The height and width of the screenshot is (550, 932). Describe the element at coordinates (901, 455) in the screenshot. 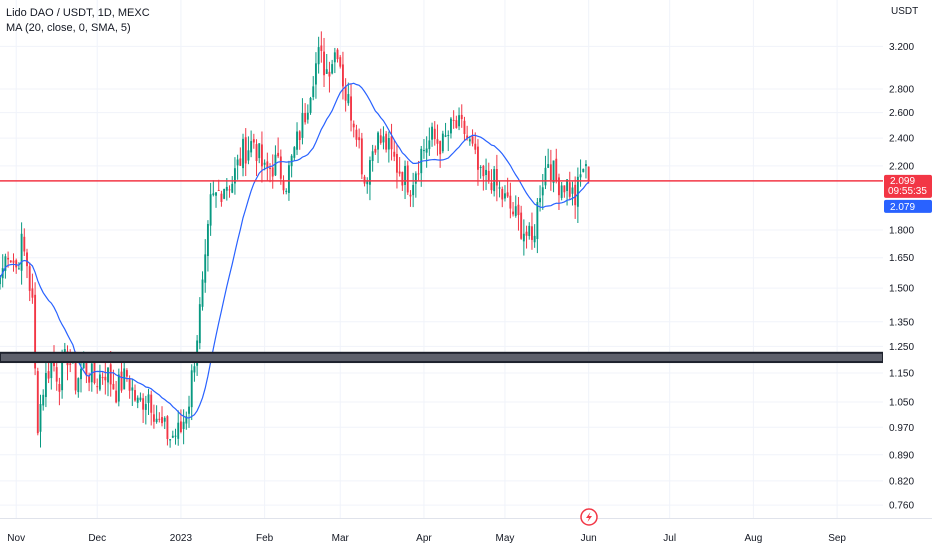

I see `y-tick-label: 0.890` at that location.